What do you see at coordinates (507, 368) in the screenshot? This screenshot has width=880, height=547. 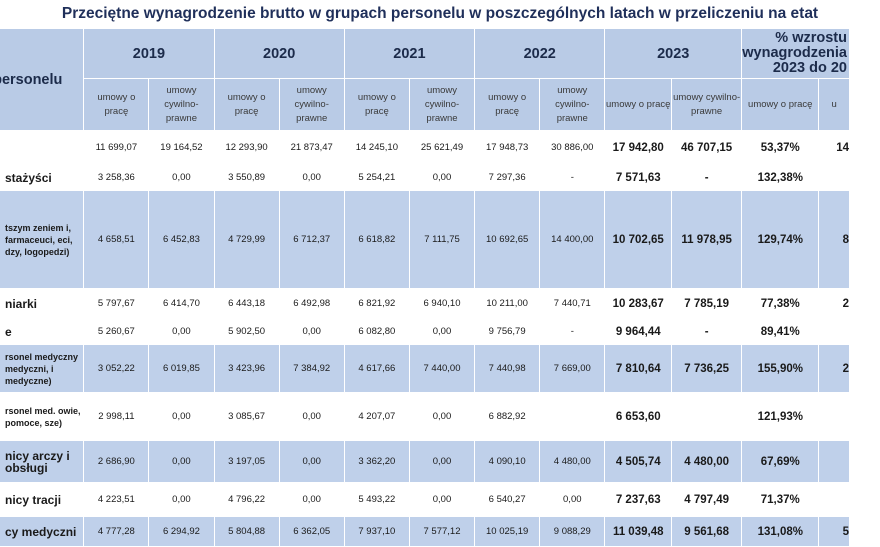 I see `cell-value: 7 440,98` at bounding box center [507, 368].